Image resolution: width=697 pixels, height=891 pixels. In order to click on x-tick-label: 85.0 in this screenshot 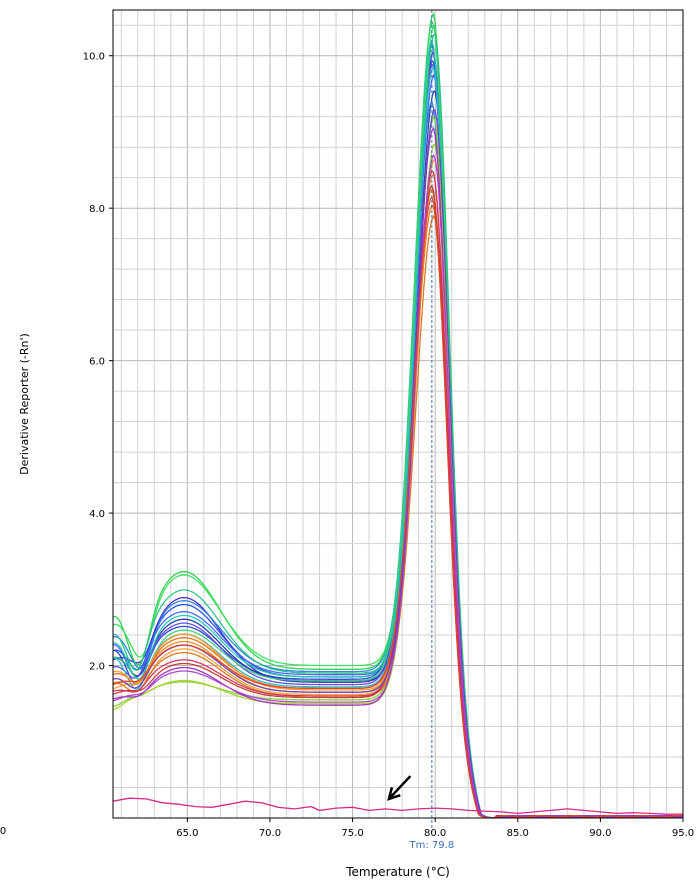, I will do `click(518, 833)`.